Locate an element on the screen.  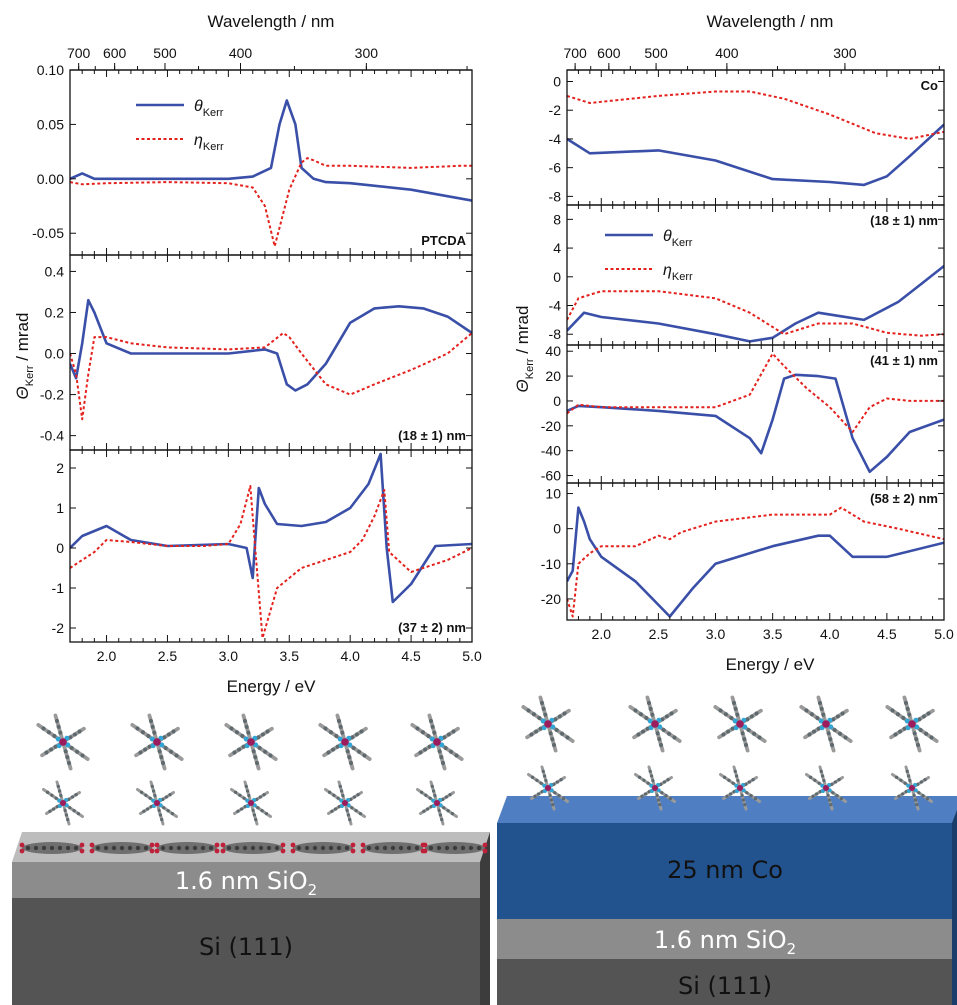
panel-frame is located at coordinates (755, 137).